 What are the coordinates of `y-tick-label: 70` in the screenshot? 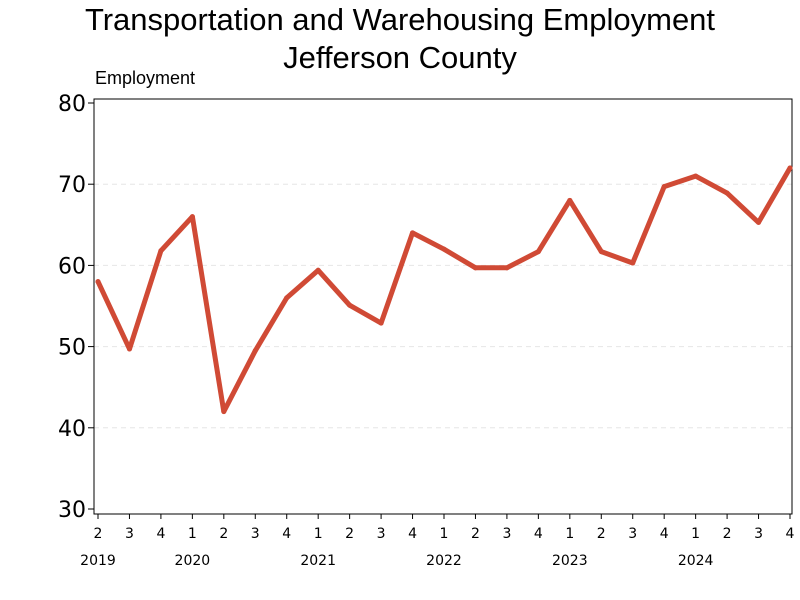 It's located at (72, 185).